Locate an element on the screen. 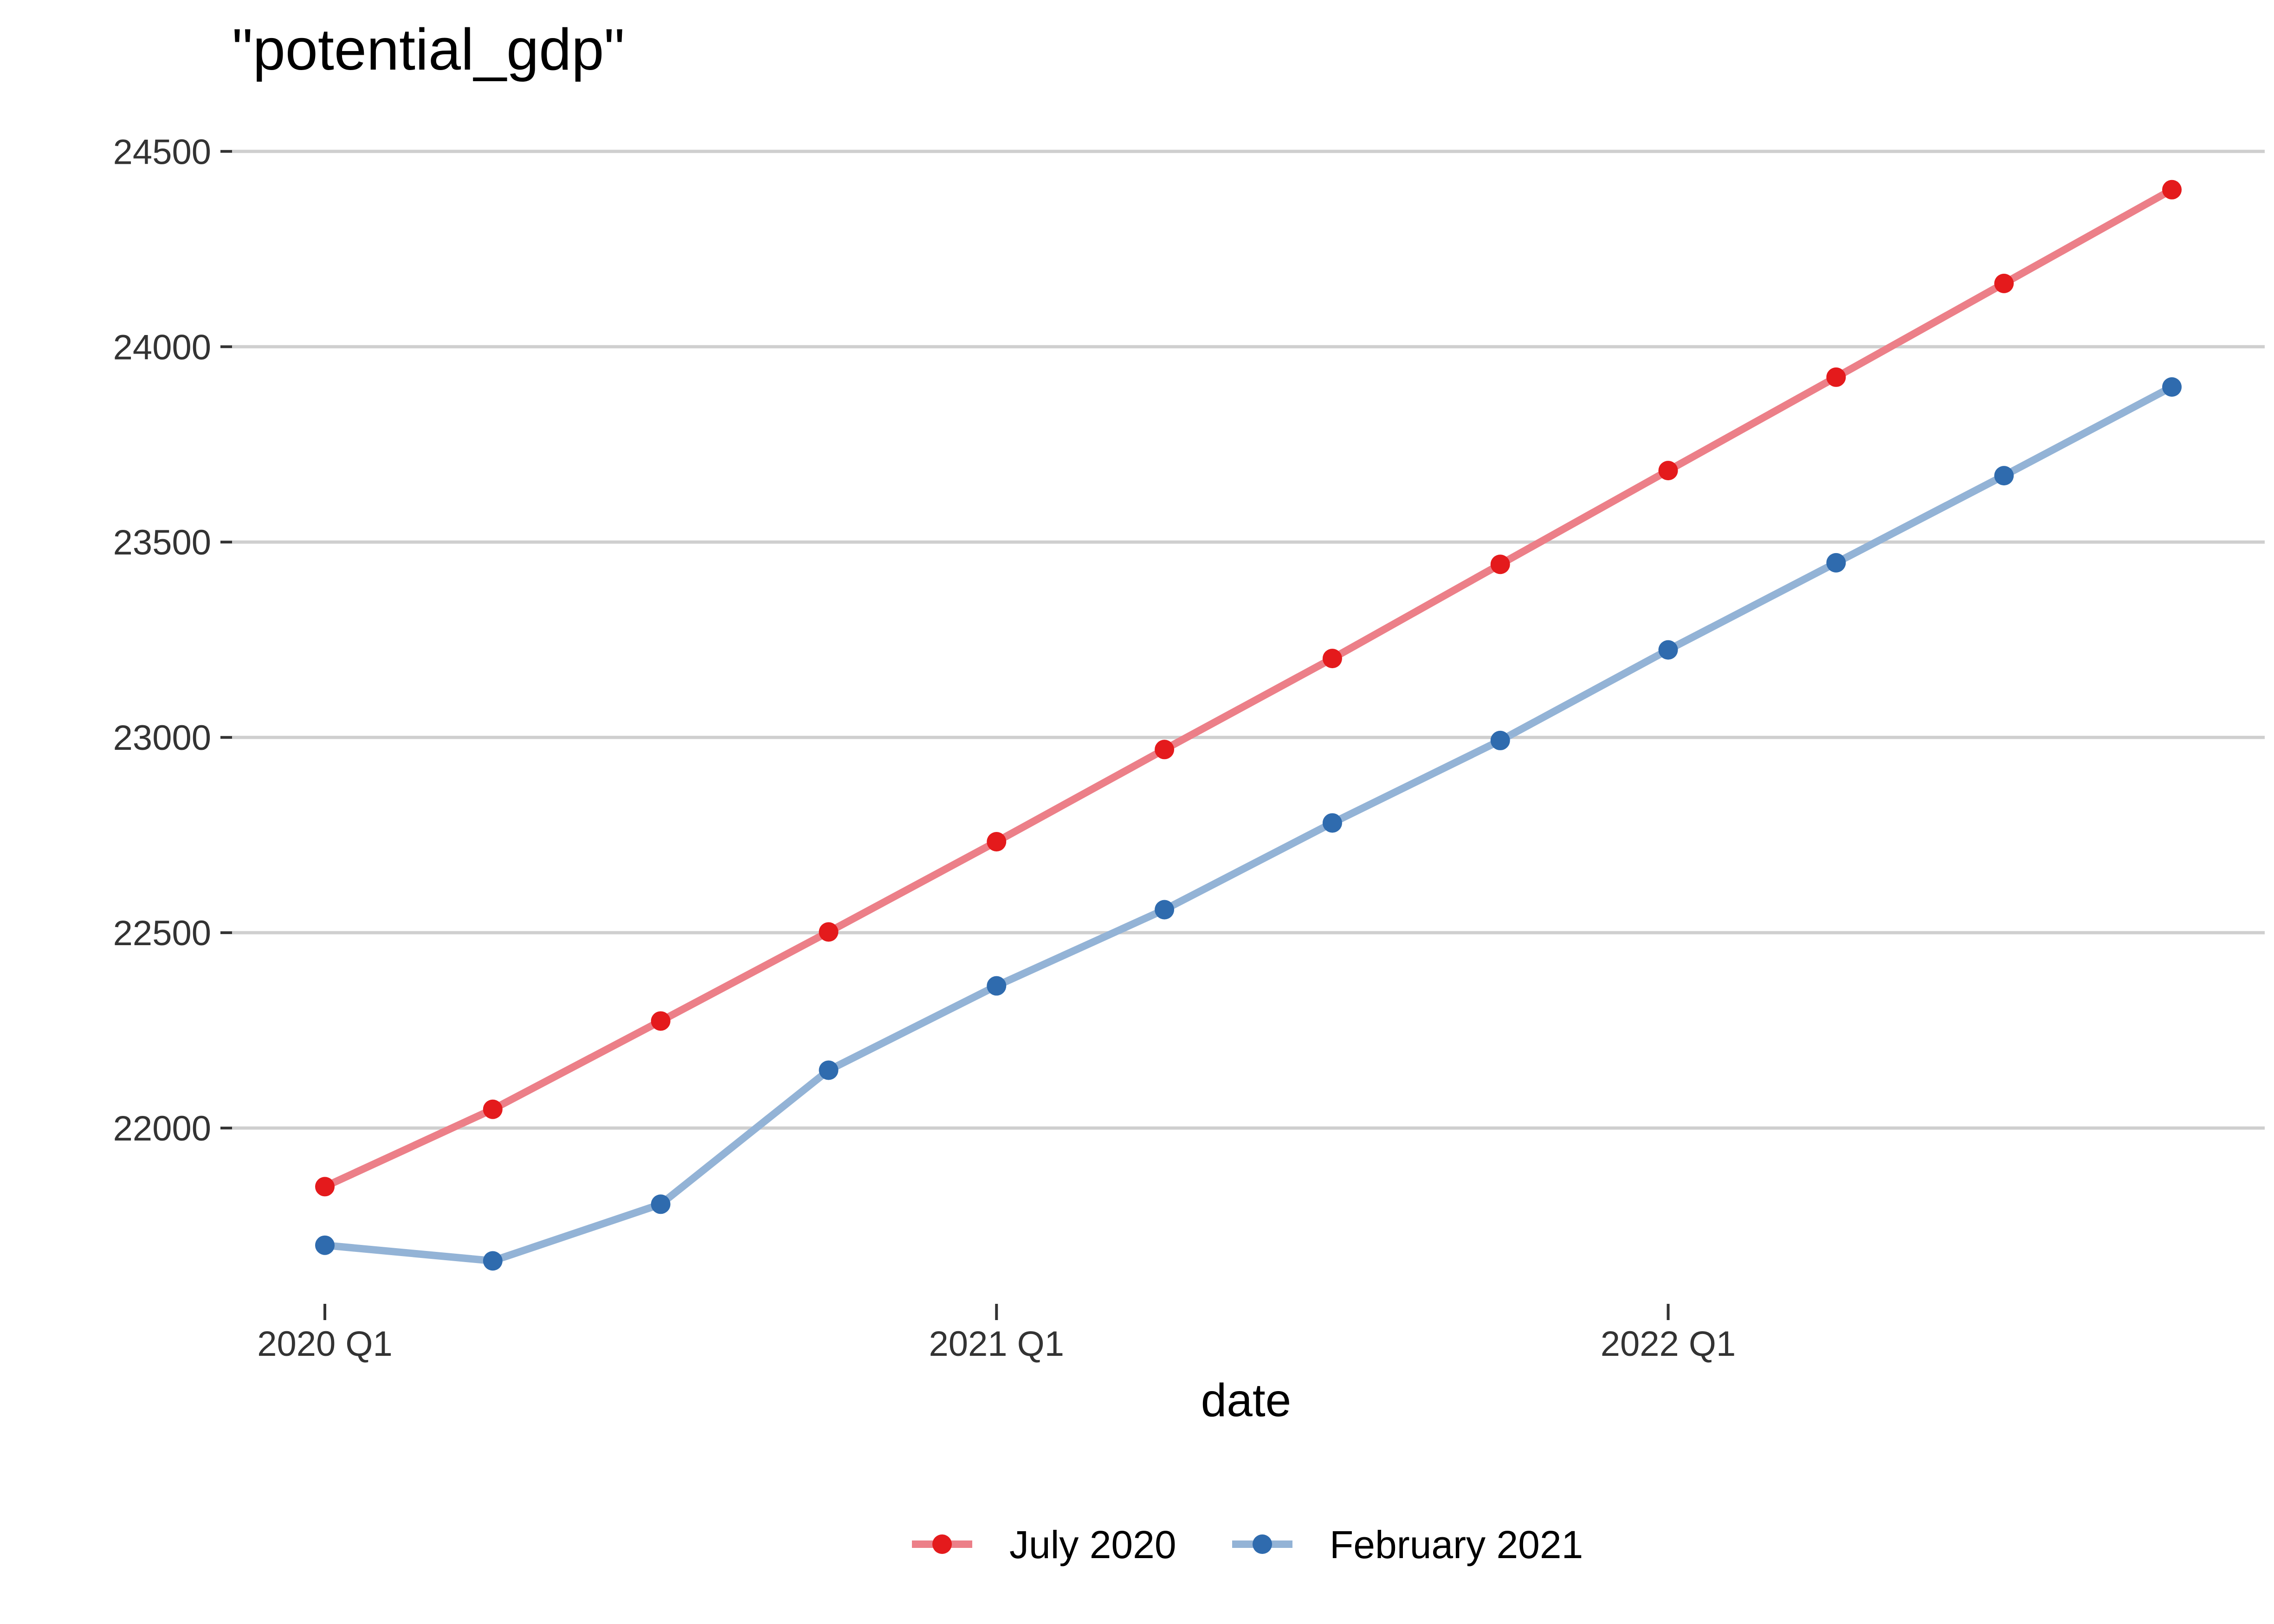  y-tick-label: 24500 is located at coordinates (162, 152).